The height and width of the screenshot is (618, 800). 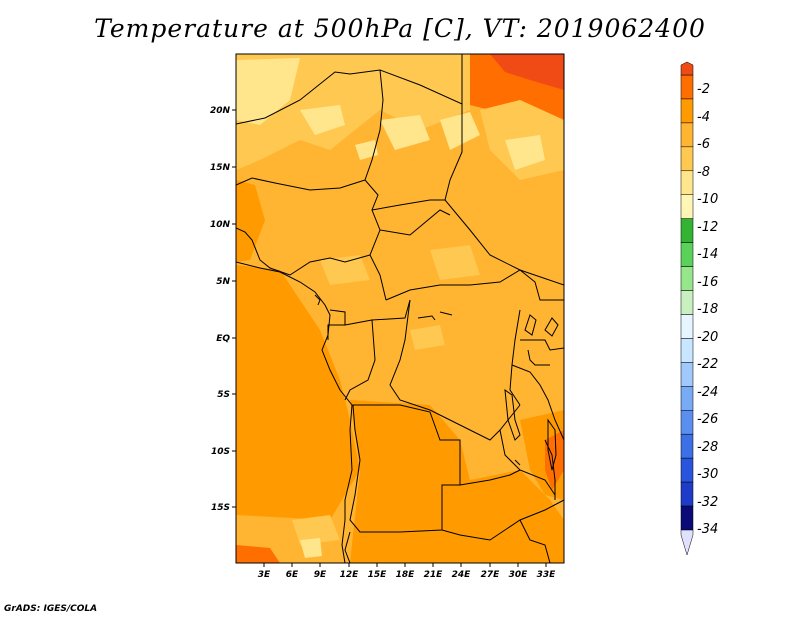 What do you see at coordinates (707, 254) in the screenshot?
I see `colorbar-label: -14` at bounding box center [707, 254].